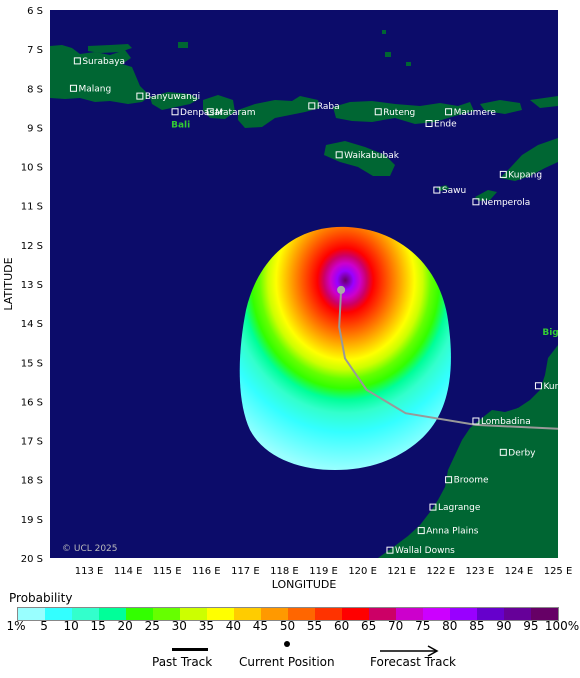 The width and height of the screenshot is (580, 678). What do you see at coordinates (152, 626) in the screenshot?
I see `legend-tick-label: 25` at bounding box center [152, 626].